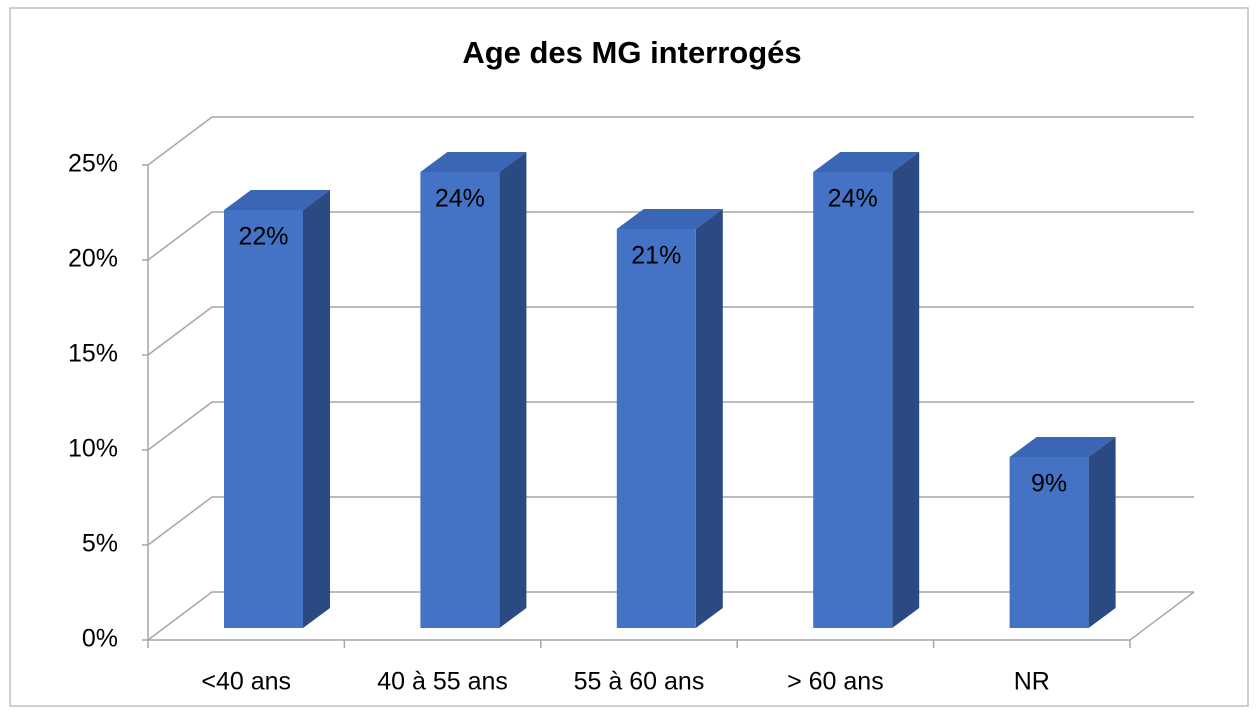 The image size is (1258, 711). Describe the element at coordinates (93, 164) in the screenshot. I see `y-tick-label: 25%` at that location.